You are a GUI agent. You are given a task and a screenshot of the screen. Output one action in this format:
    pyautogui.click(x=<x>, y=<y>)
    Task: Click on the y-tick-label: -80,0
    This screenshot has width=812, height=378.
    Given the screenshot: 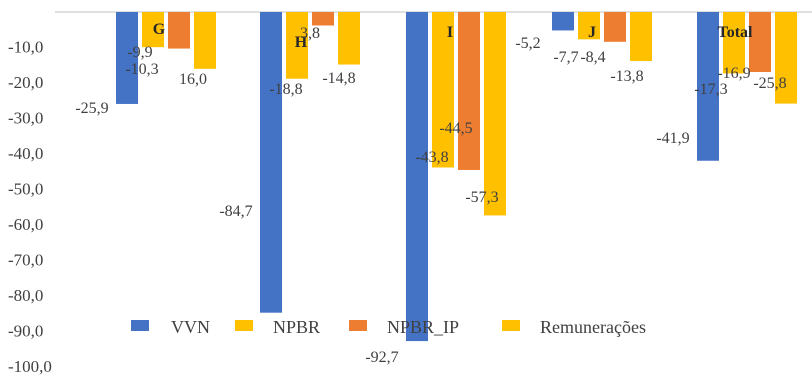 What is the action you would take?
    pyautogui.click(x=25, y=295)
    